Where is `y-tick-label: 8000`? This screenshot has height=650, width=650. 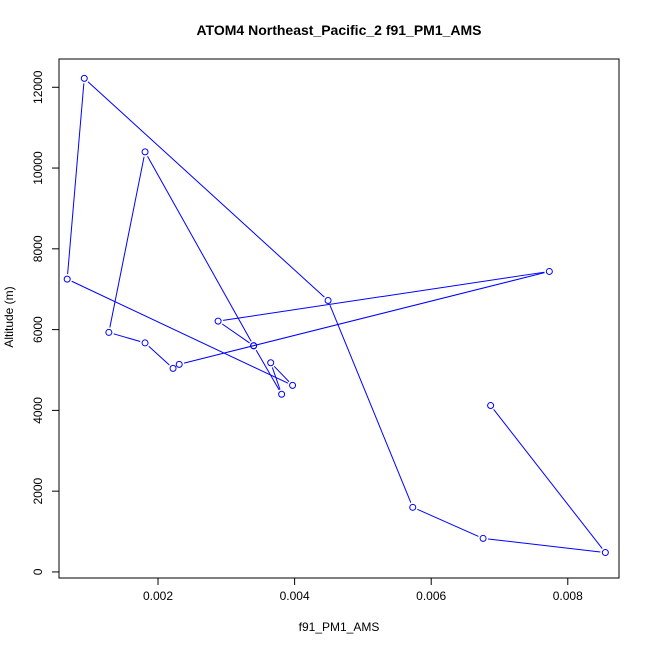 y-tick-label: 8000 is located at coordinates (38, 248).